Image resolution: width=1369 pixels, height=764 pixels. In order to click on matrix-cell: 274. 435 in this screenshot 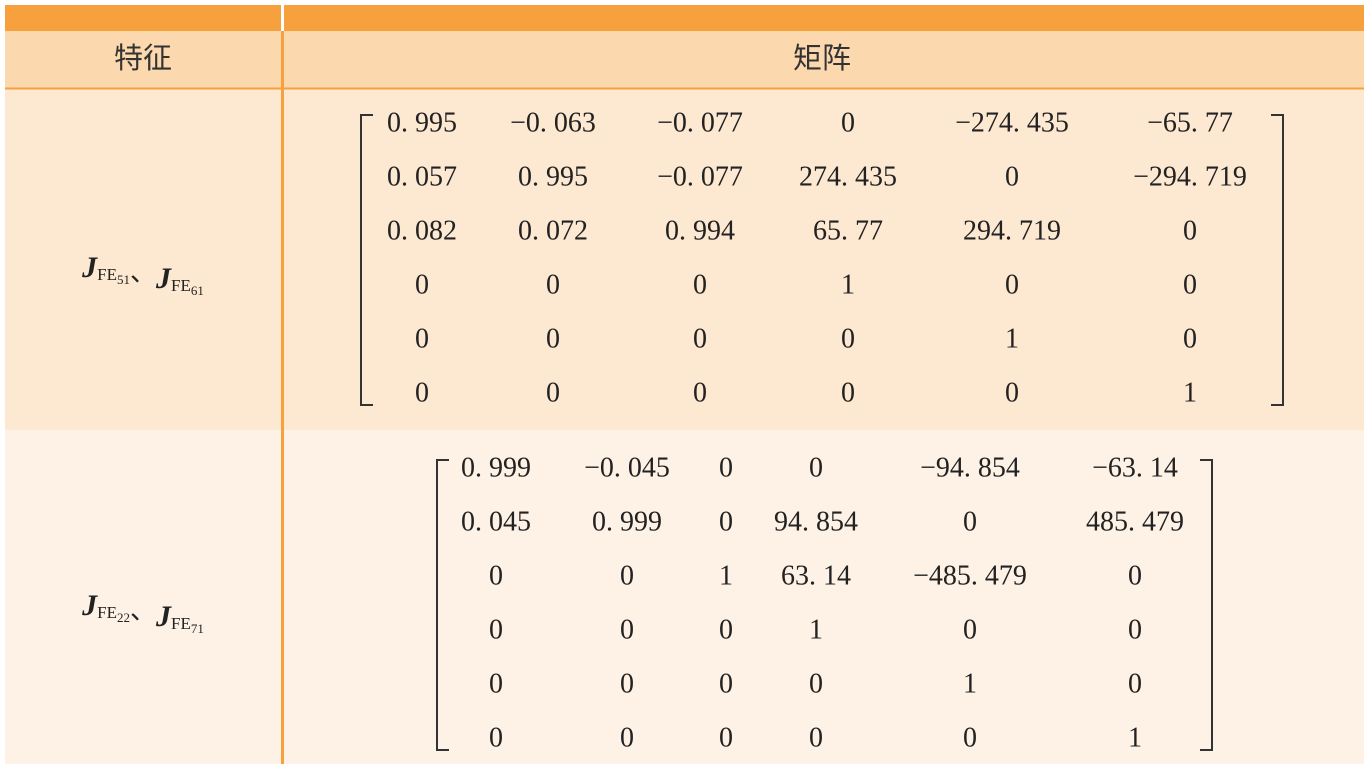, I will do `click(848, 176)`.